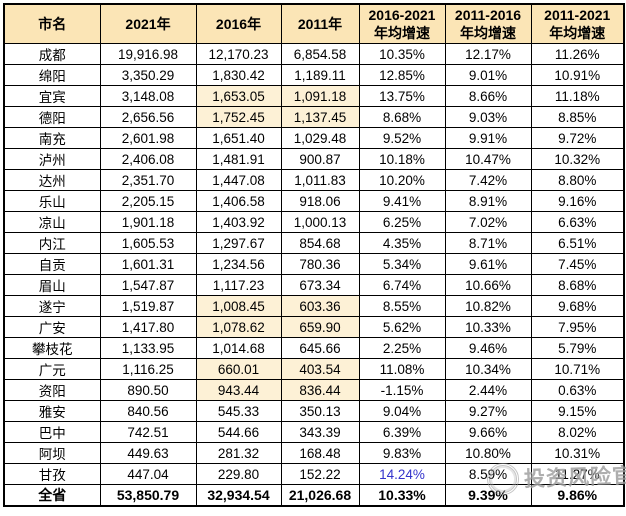  Describe the element at coordinates (577, 390) in the screenshot. I see `value-cell: 0.63%` at that location.